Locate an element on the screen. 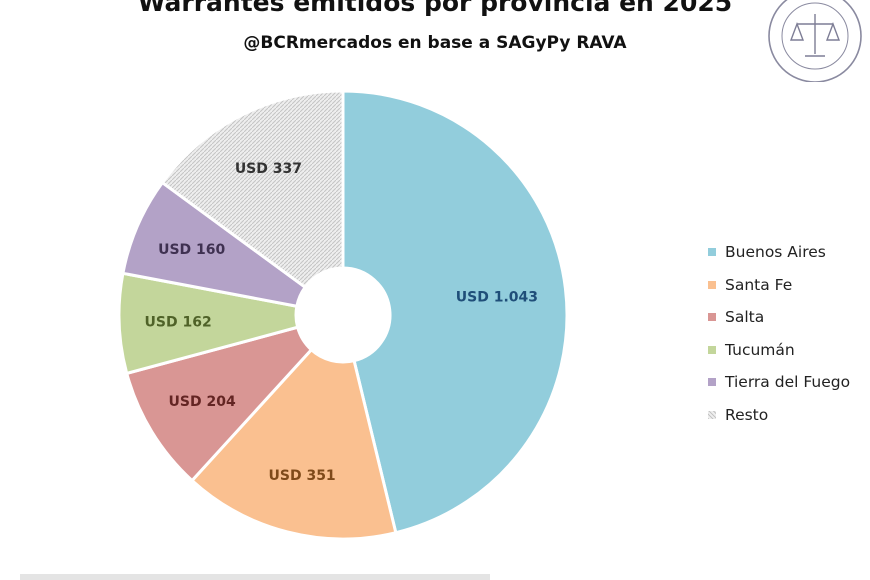 The image size is (870, 580). data-label-buenos-aires: USD 1.043 is located at coordinates (497, 298).